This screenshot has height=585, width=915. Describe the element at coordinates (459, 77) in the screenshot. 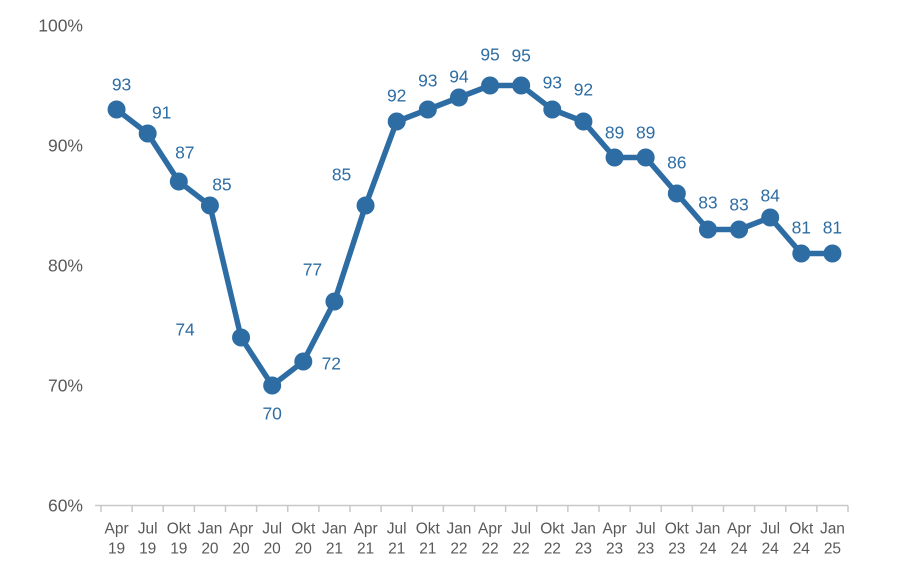

I see `data-point-label: 94` at that location.